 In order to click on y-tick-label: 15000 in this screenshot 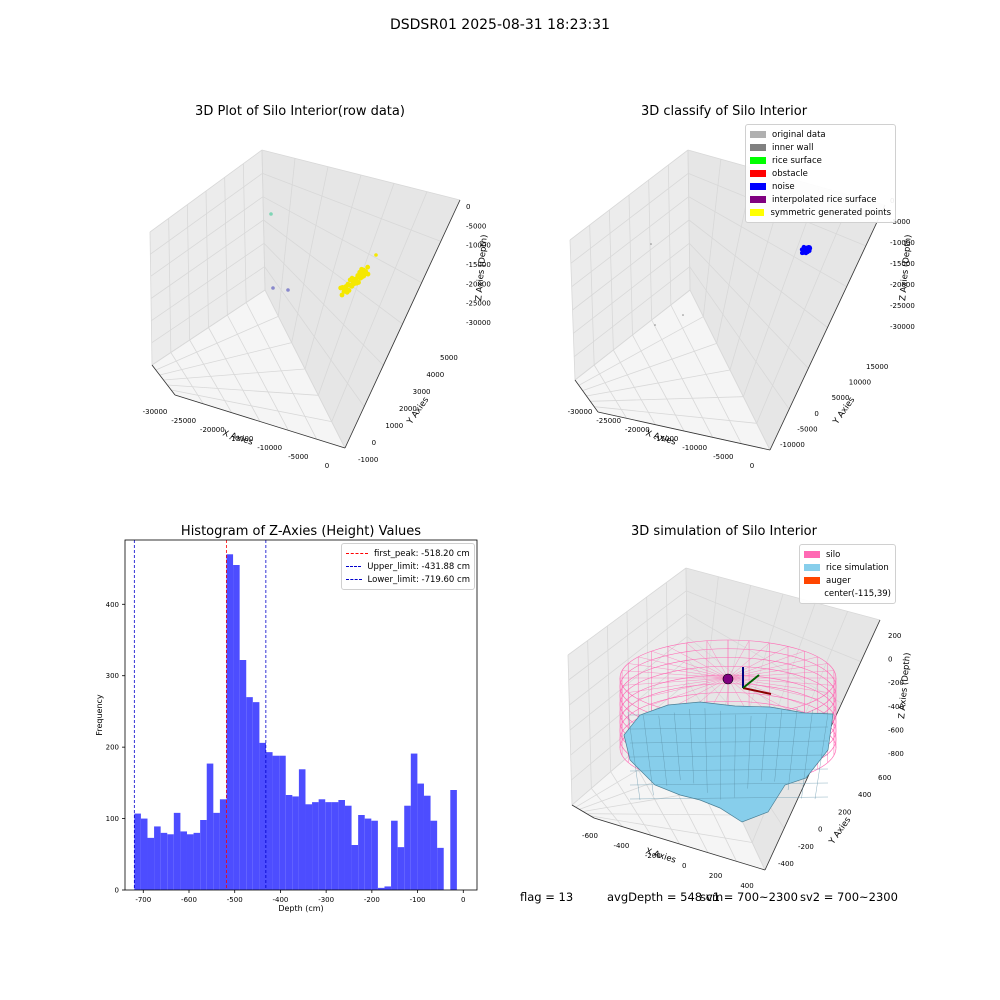, I will do `click(877, 367)`.